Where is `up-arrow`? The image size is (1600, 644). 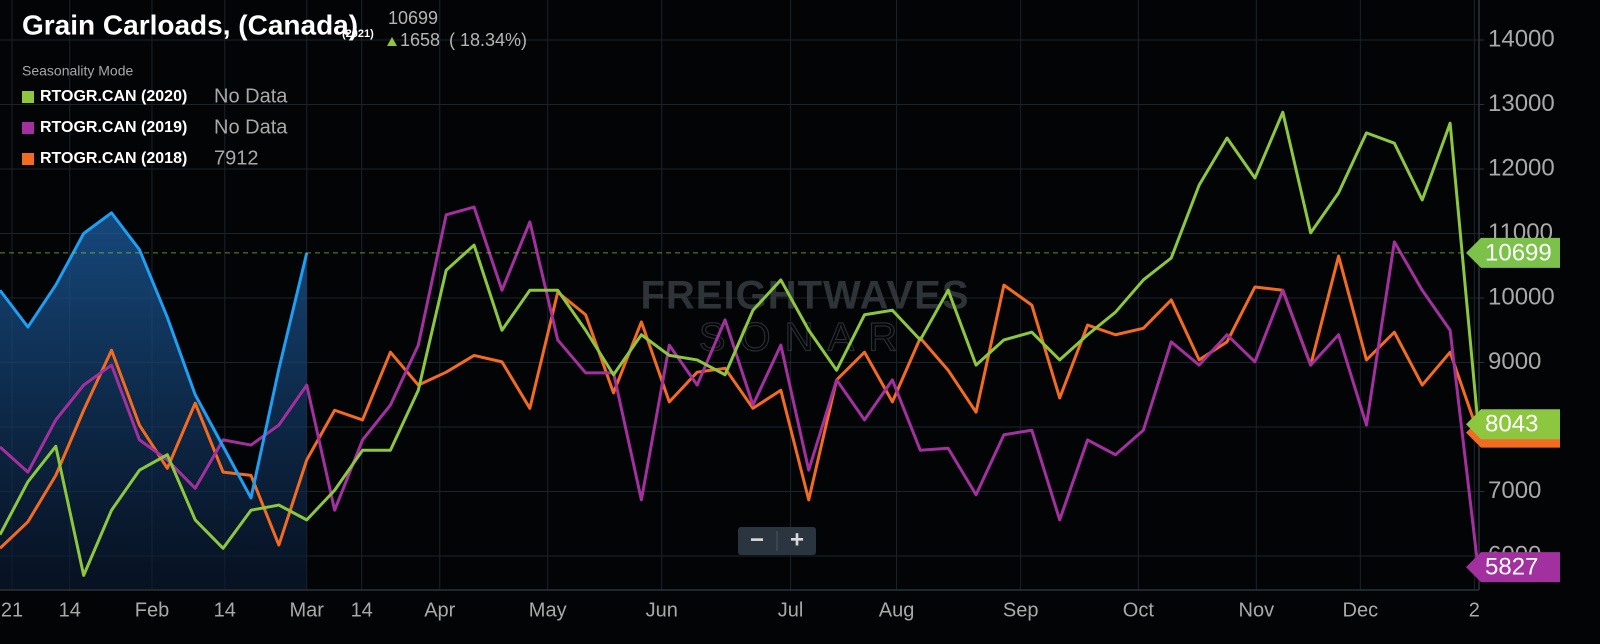 up-arrow is located at coordinates (392, 41).